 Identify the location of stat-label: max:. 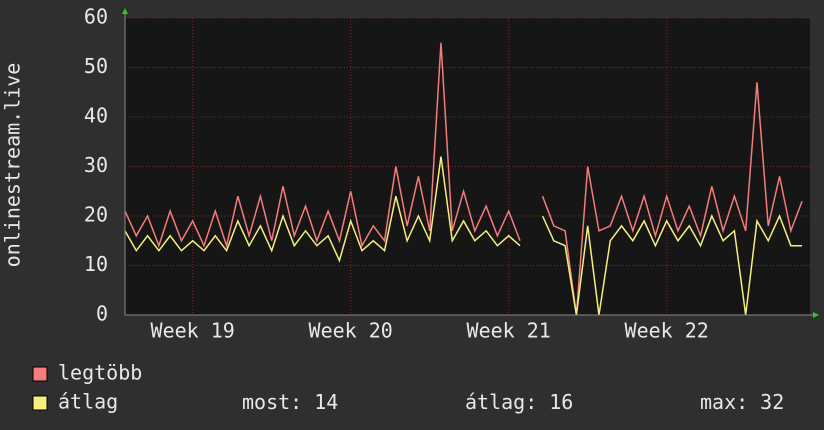
(724, 402).